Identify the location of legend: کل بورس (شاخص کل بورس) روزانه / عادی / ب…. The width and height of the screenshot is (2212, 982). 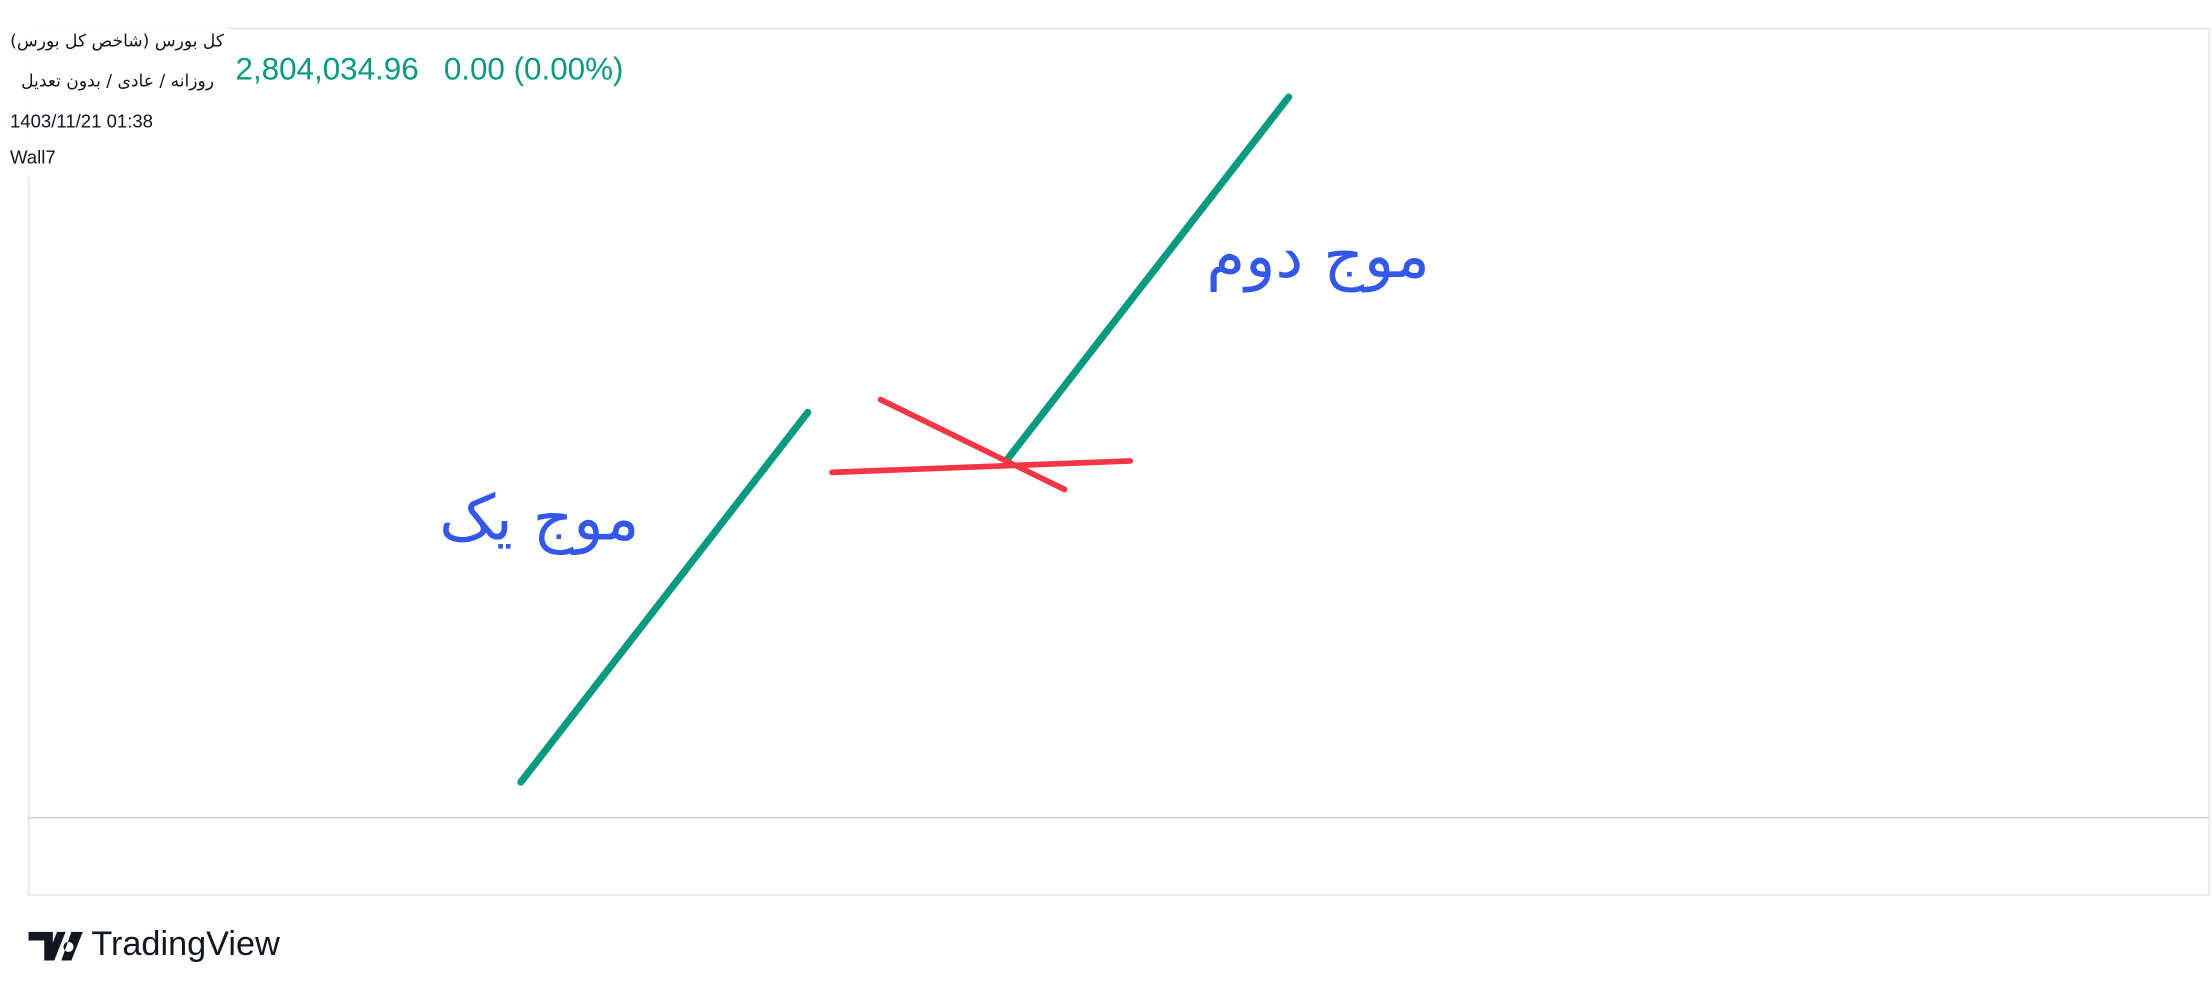
(312, 98).